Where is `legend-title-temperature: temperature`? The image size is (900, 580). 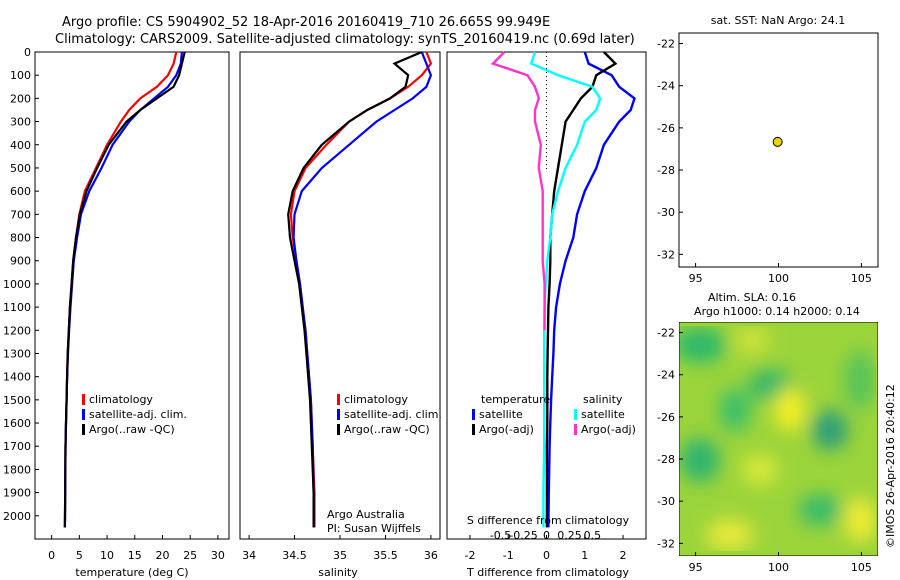
legend-title-temperature: temperature is located at coordinates (515, 399).